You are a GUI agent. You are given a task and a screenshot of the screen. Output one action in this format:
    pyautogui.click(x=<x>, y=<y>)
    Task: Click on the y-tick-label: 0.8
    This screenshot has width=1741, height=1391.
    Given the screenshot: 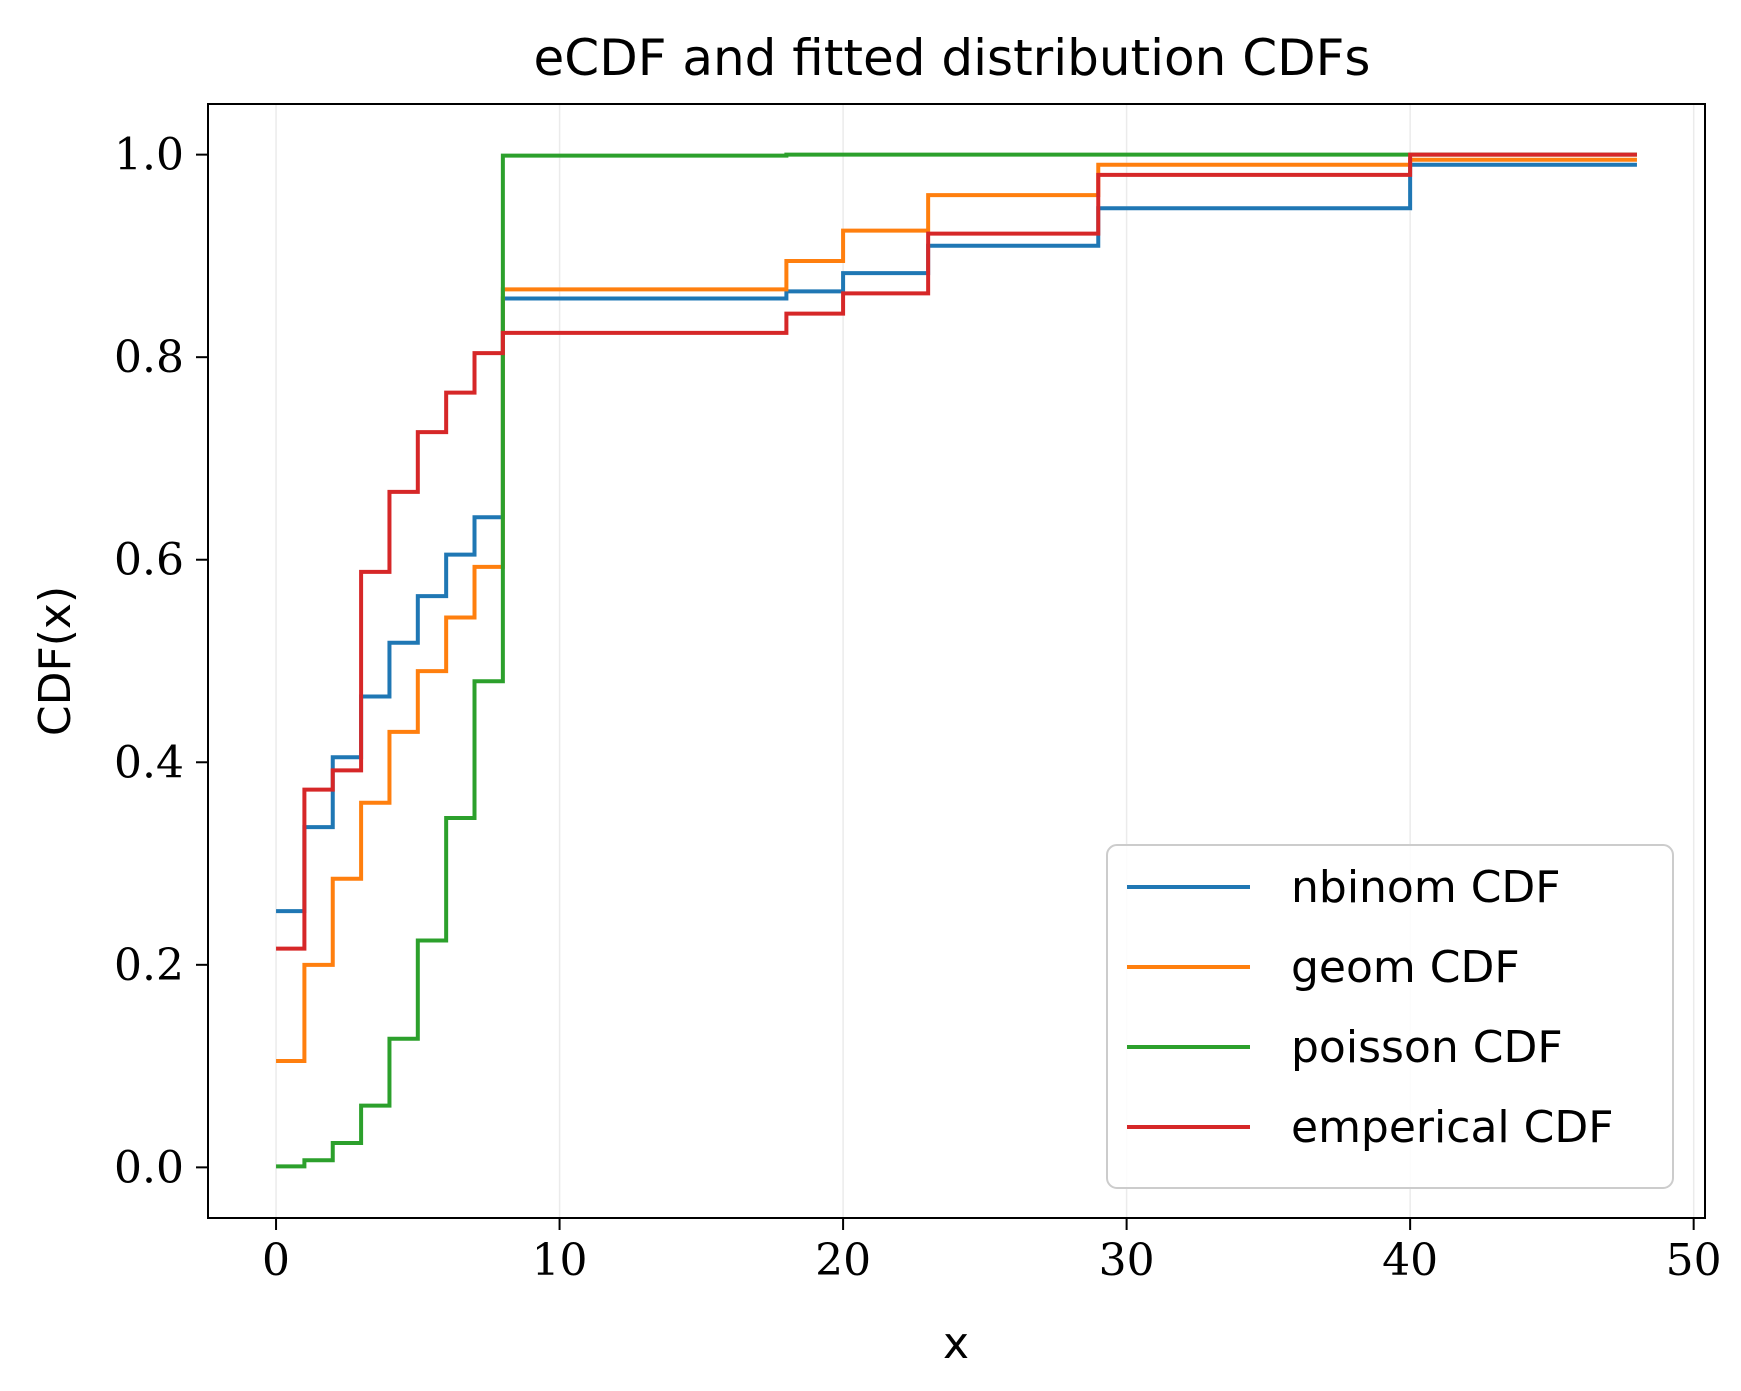 What is the action you would take?
    pyautogui.click(x=149, y=357)
    